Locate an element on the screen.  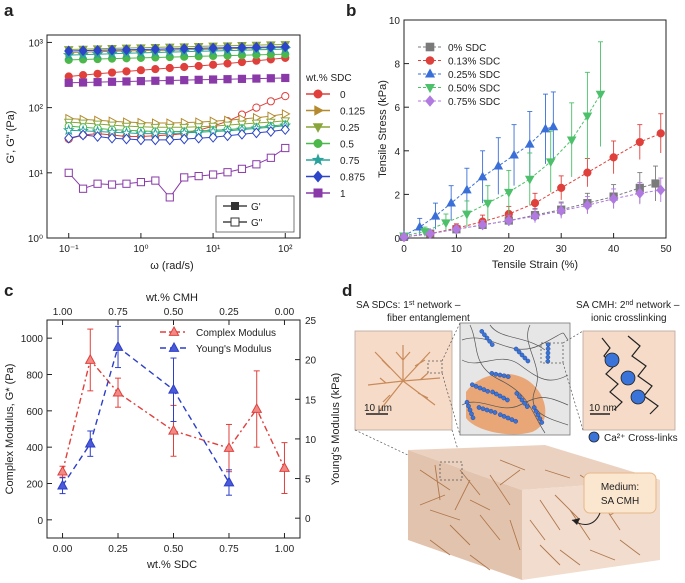
legend-label: 0.75% SDC is located at coordinates (474, 102).